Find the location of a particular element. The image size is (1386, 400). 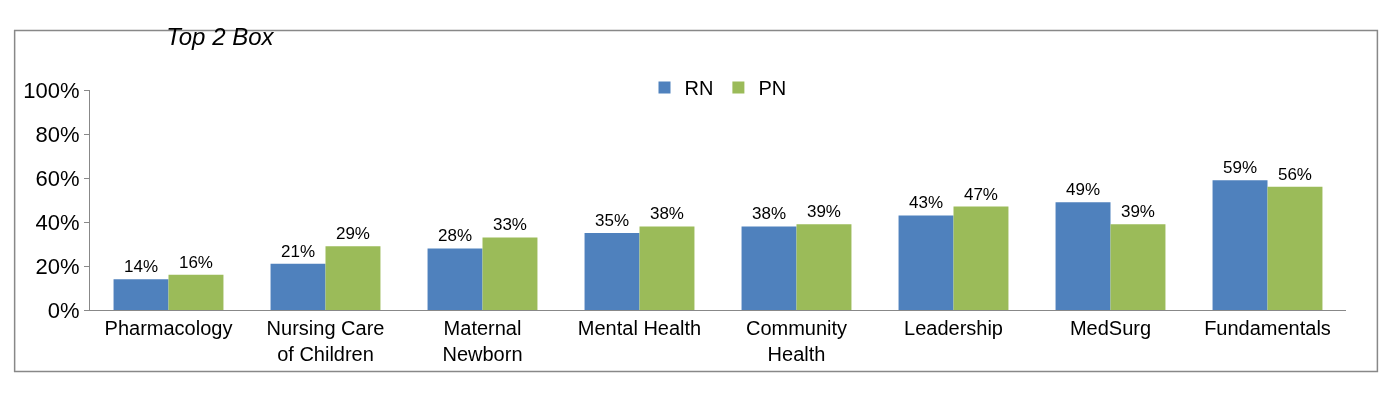

data-label: 14% is located at coordinates (141, 267).